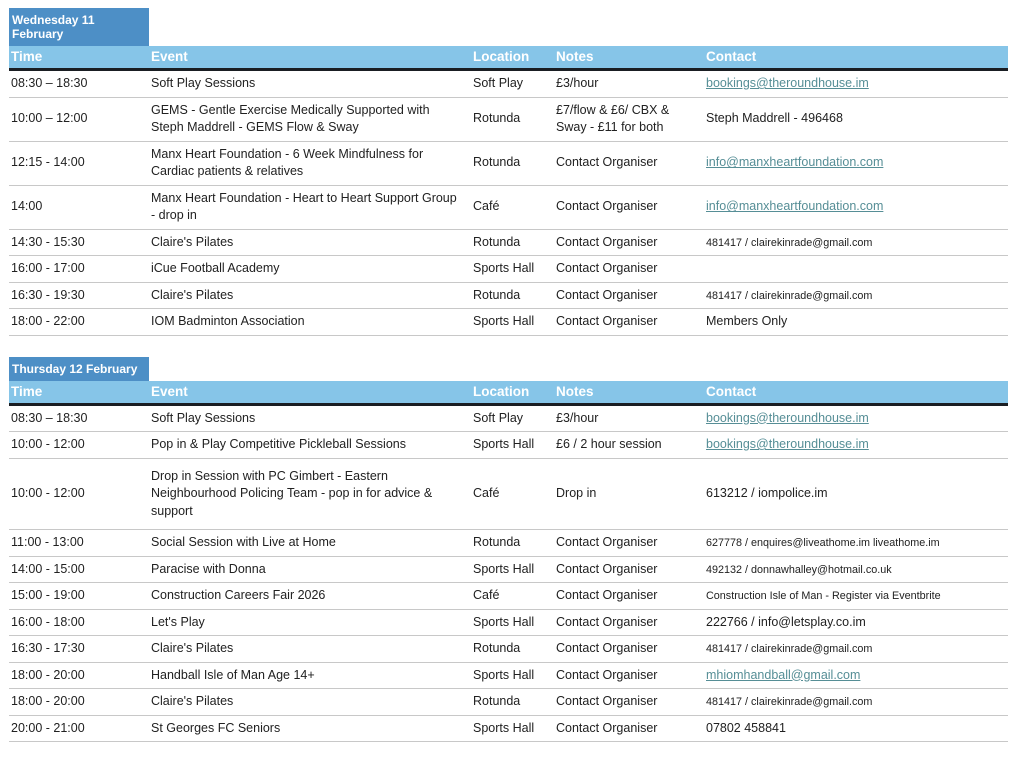 This screenshot has width=1024, height=763. Describe the element at coordinates (310, 543) in the screenshot. I see `event-cell: Social Session with Live at Home` at that location.